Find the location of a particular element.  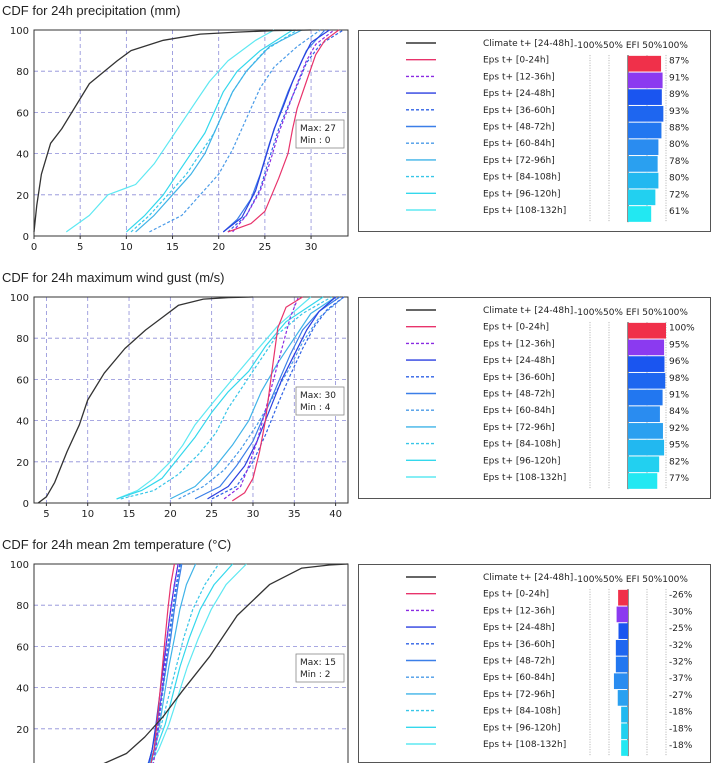

efi-value-label: 78% is located at coordinates (679, 162).